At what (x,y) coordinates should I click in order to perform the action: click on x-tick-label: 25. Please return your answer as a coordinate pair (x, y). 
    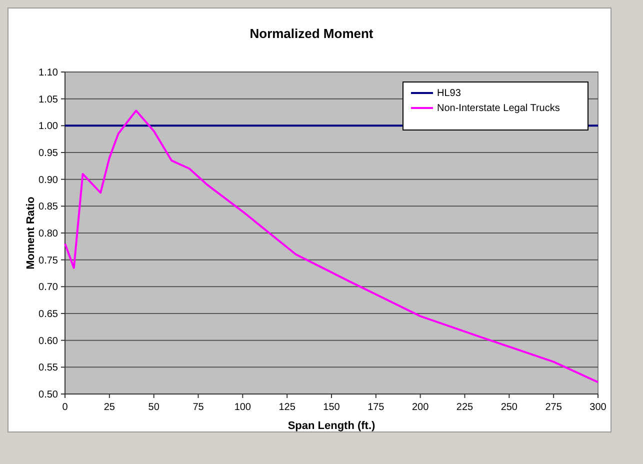
    Looking at the image, I should click on (110, 407).